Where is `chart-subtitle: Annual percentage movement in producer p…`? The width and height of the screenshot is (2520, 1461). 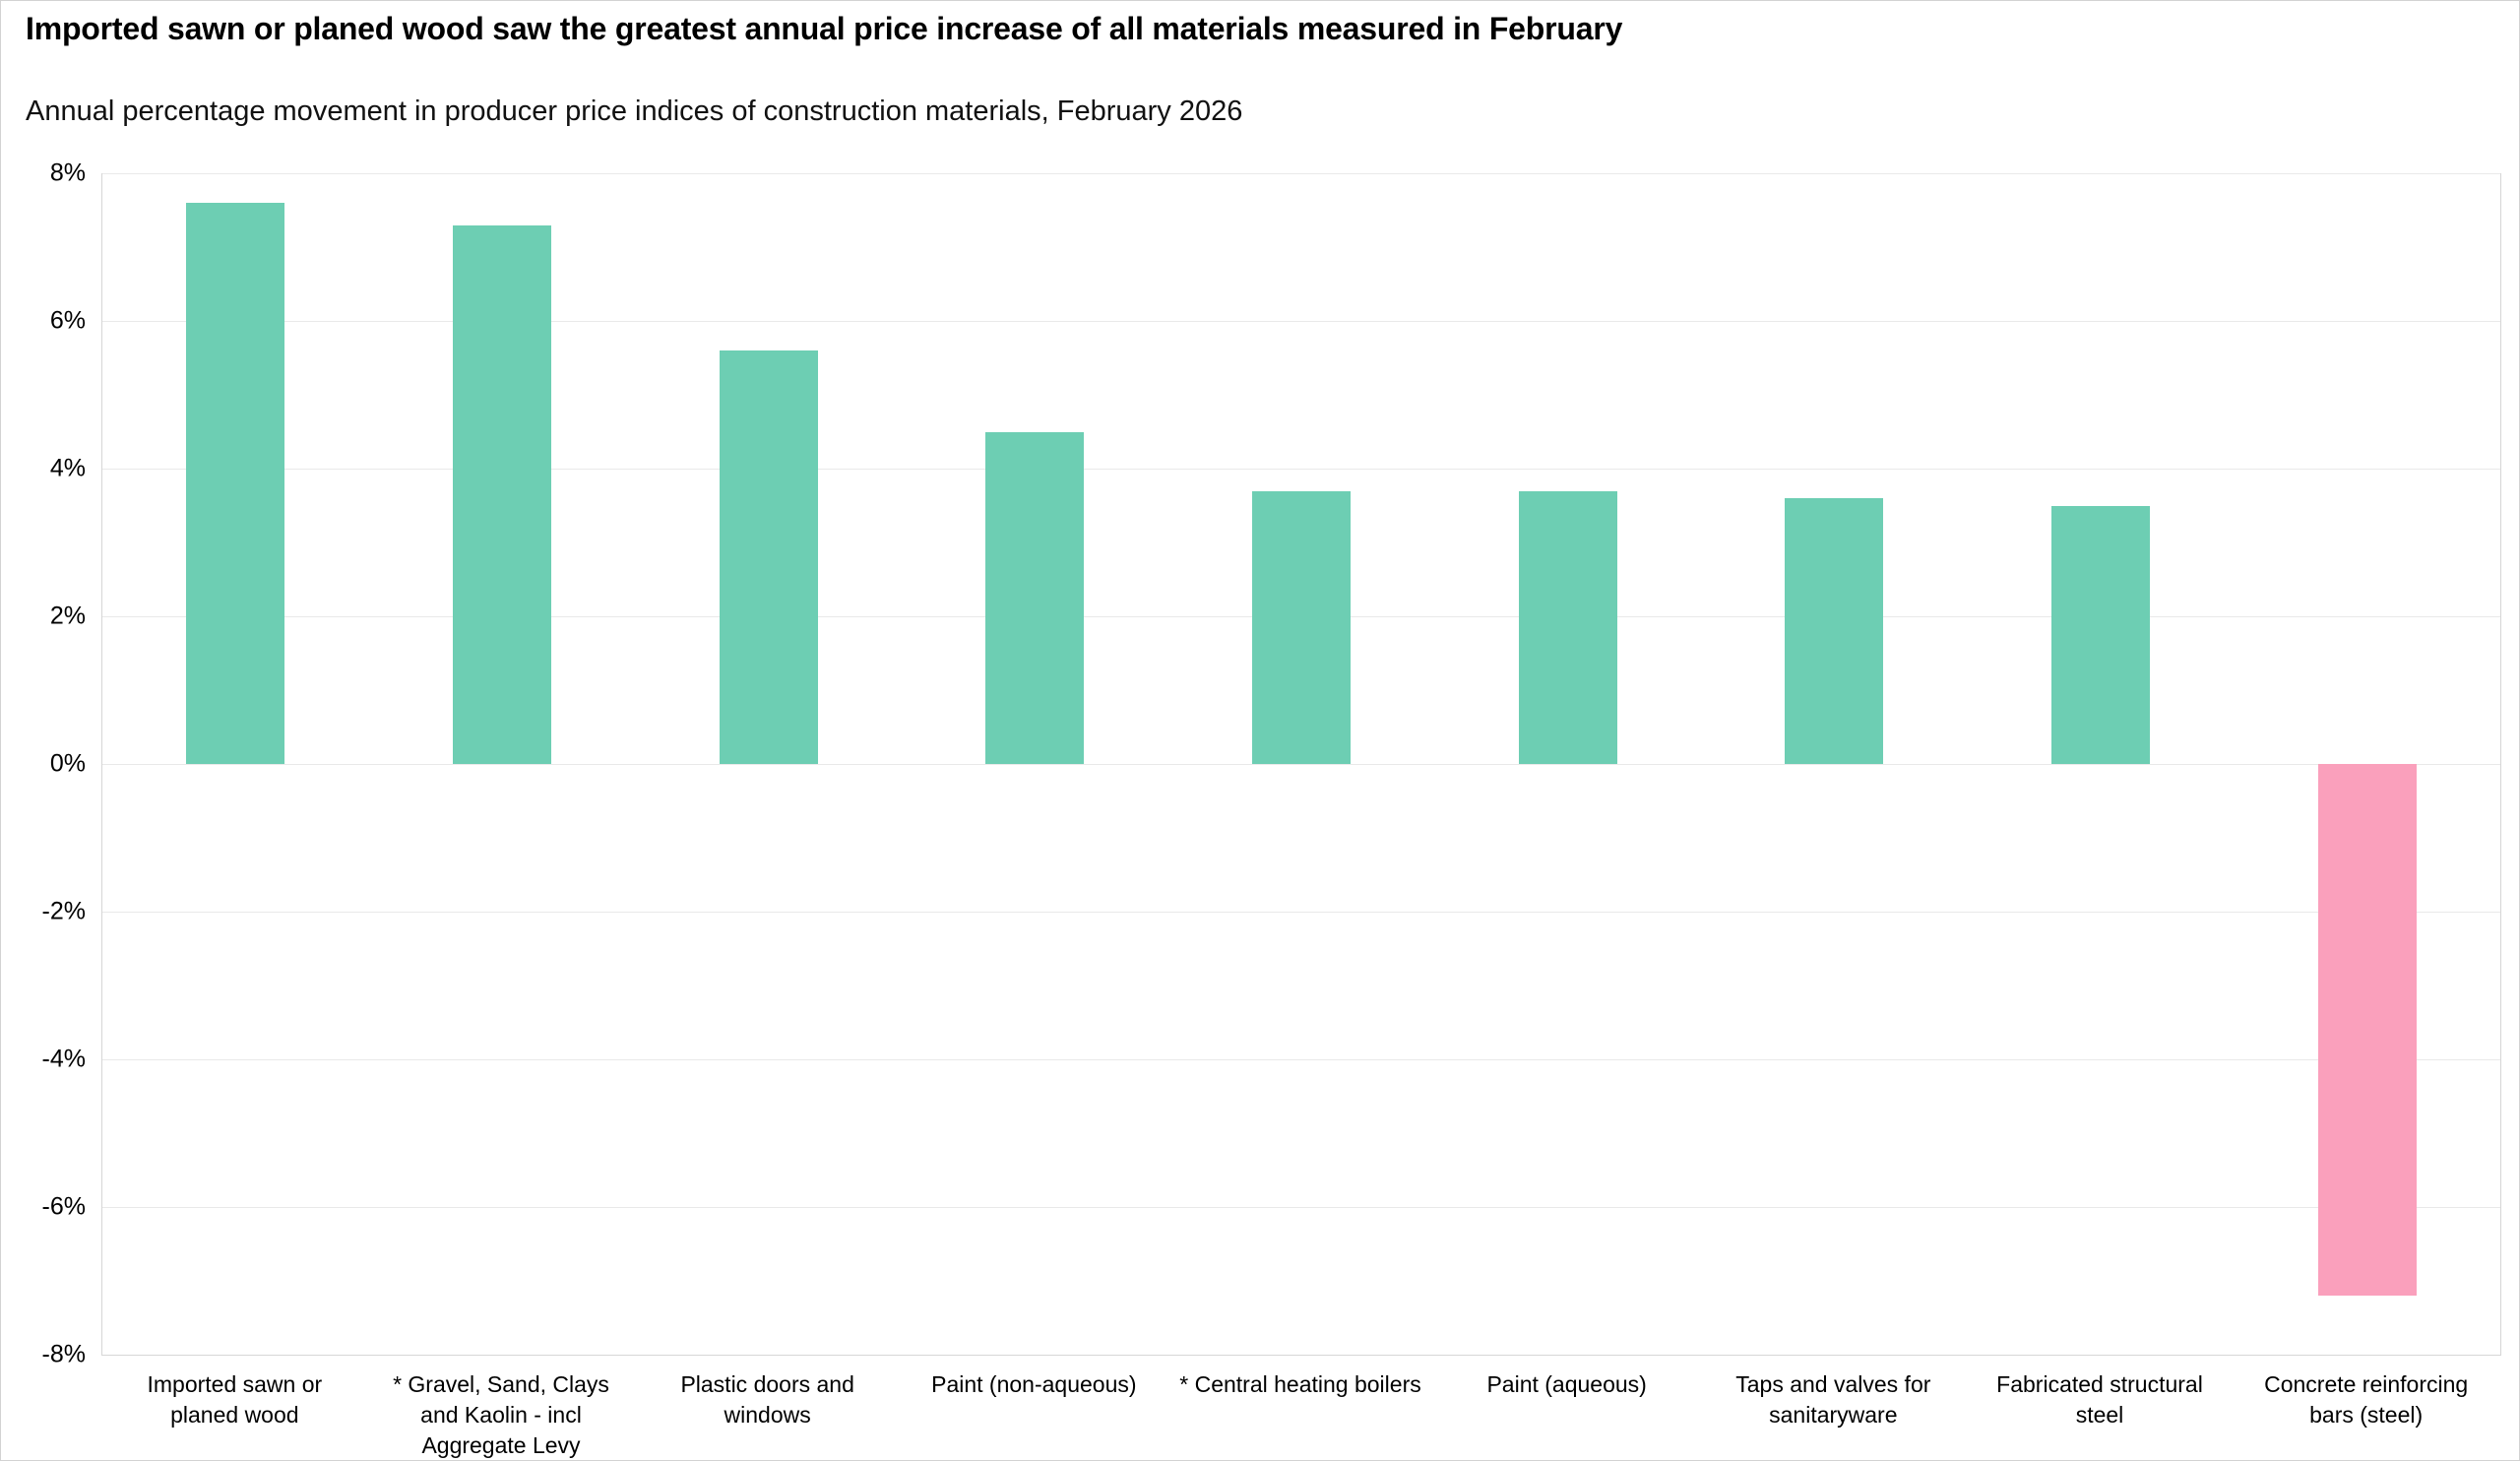
chart-subtitle: Annual percentage movement in producer p… is located at coordinates (634, 111).